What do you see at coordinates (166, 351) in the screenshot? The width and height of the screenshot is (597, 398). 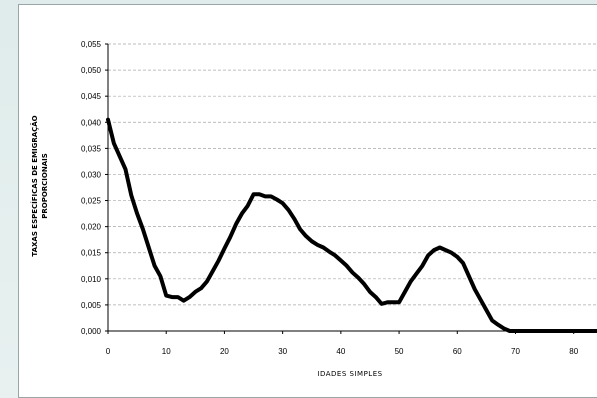 I see `x-tick-label: 10` at bounding box center [166, 351].